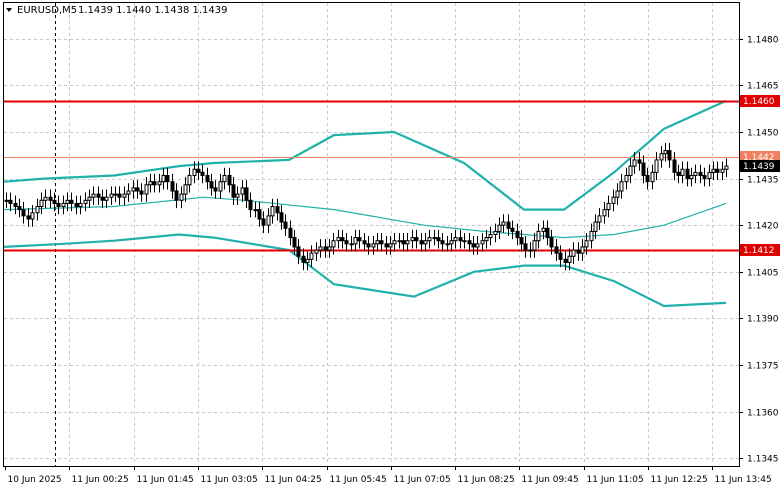  I want to click on price-badge-label: 1.1439, so click(759, 167).